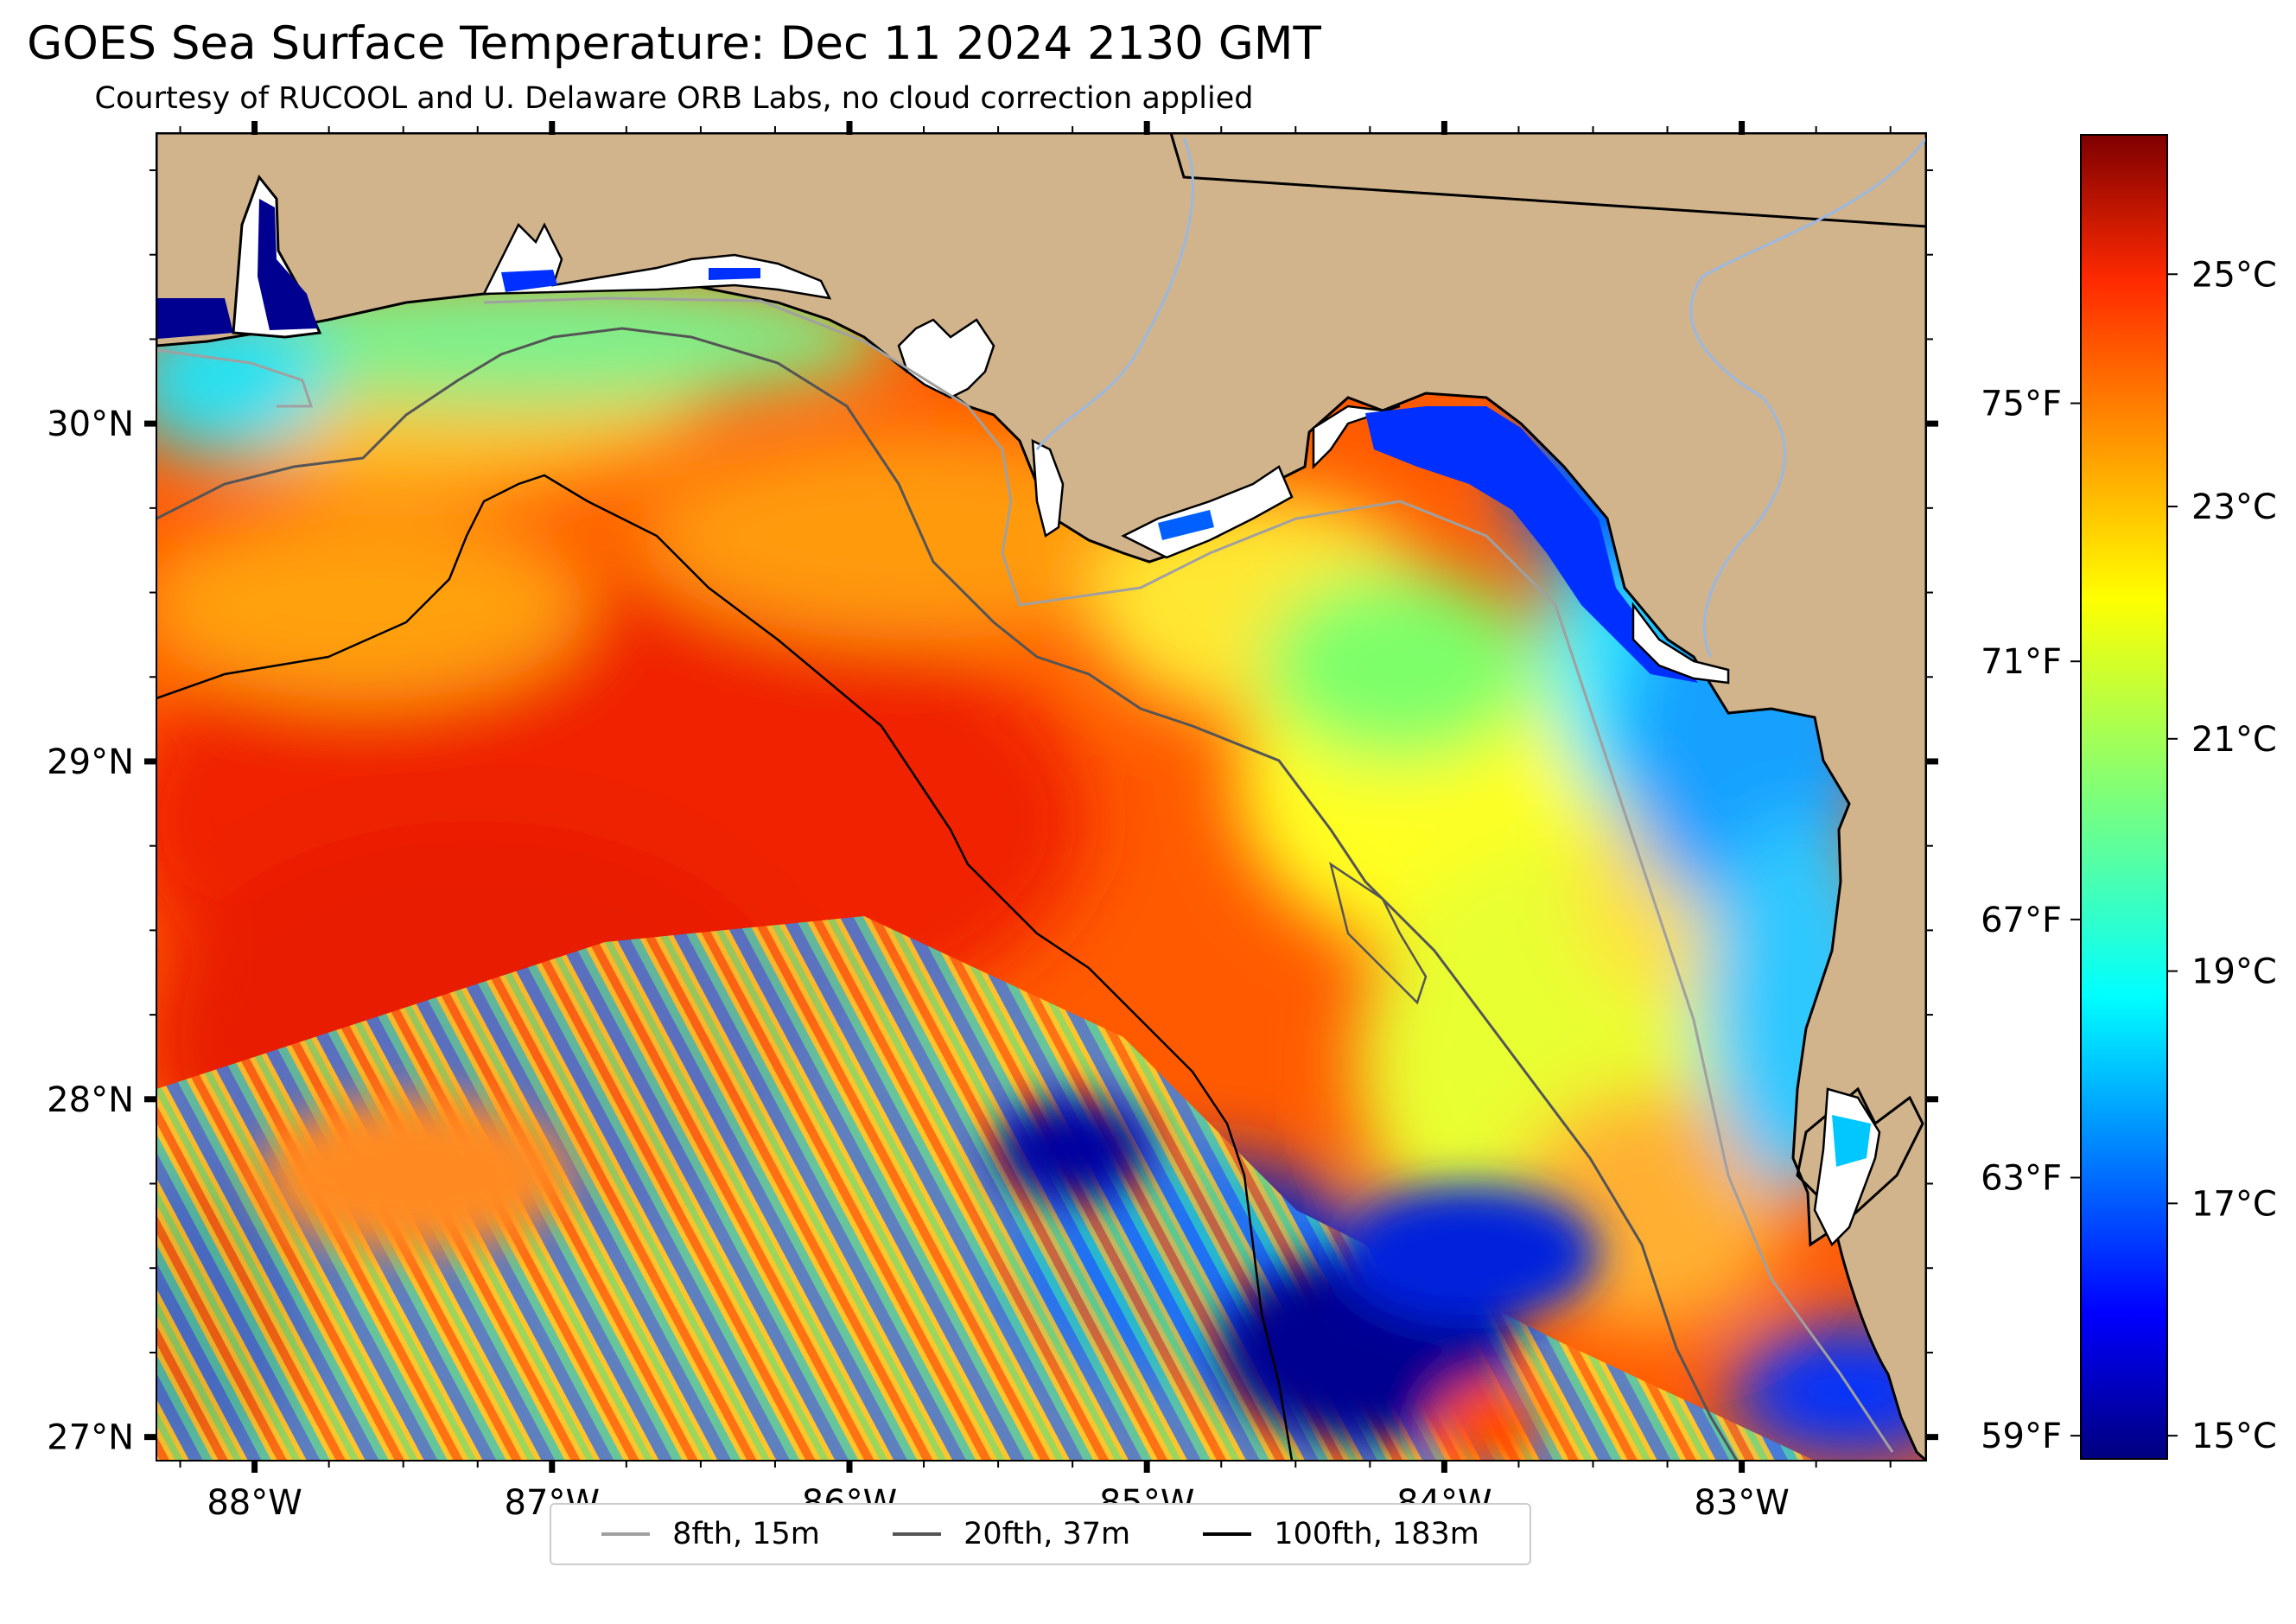 This screenshot has height=1624, width=2296. Describe the element at coordinates (2124, 797) in the screenshot. I see `colorbar-gradient` at that location.